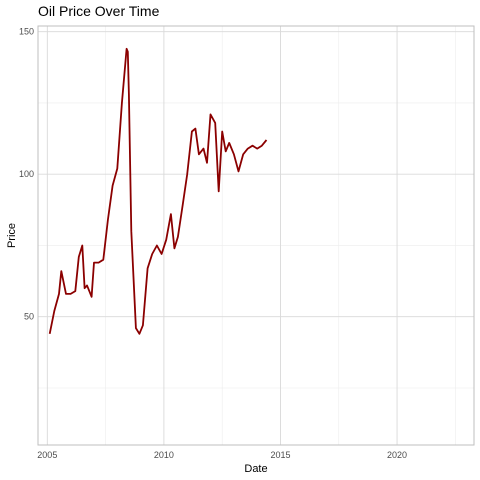 This screenshot has height=480, width=480. I want to click on x-axis-title: Date, so click(255, 469).